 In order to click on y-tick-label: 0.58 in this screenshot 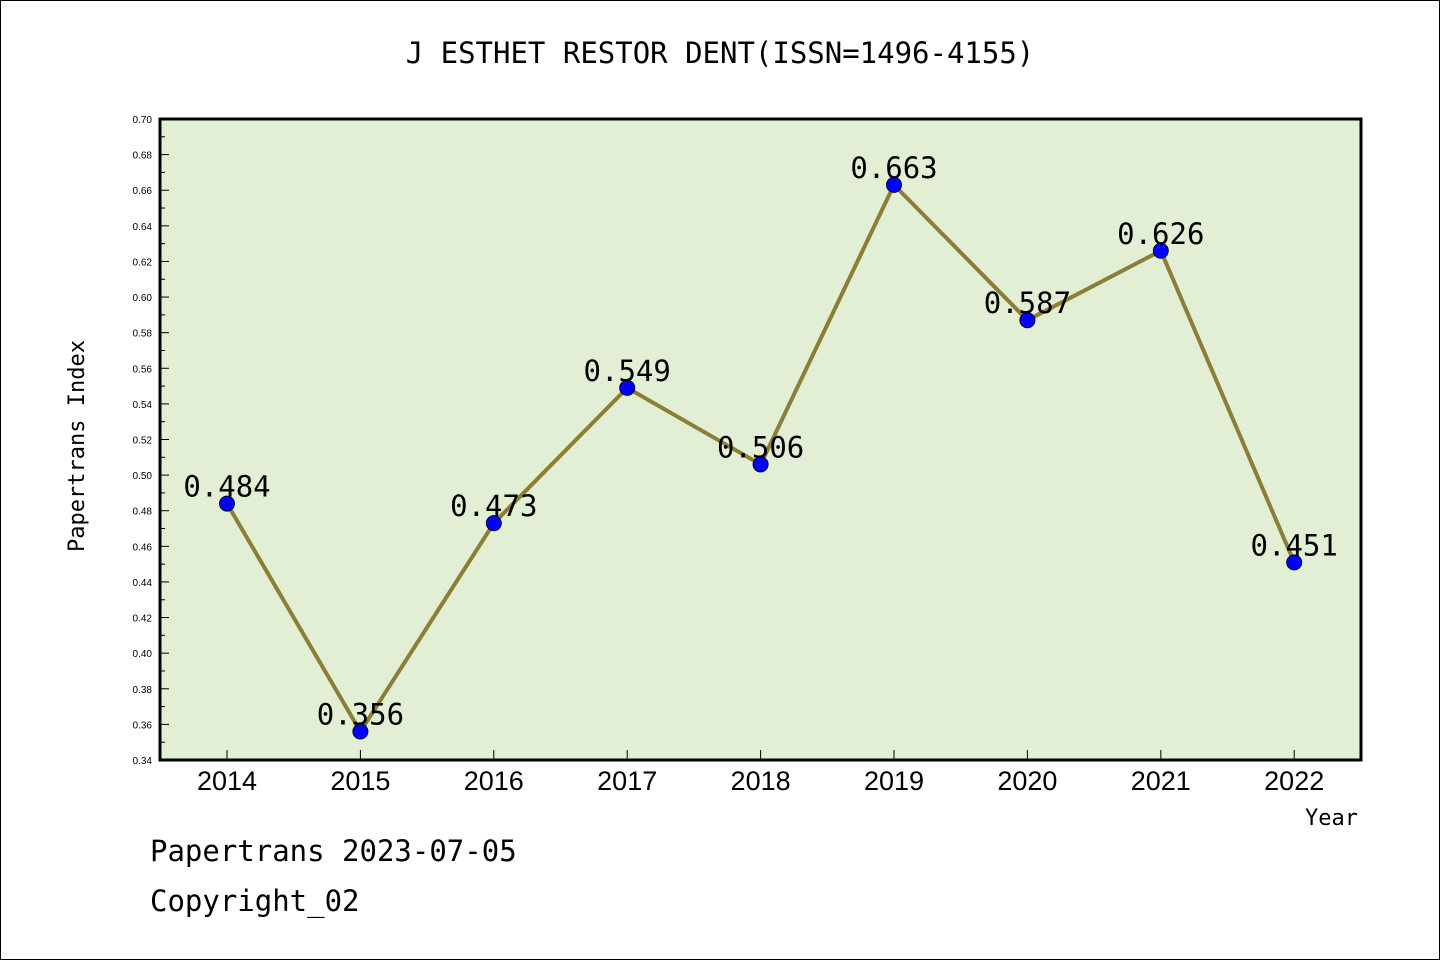, I will do `click(143, 334)`.